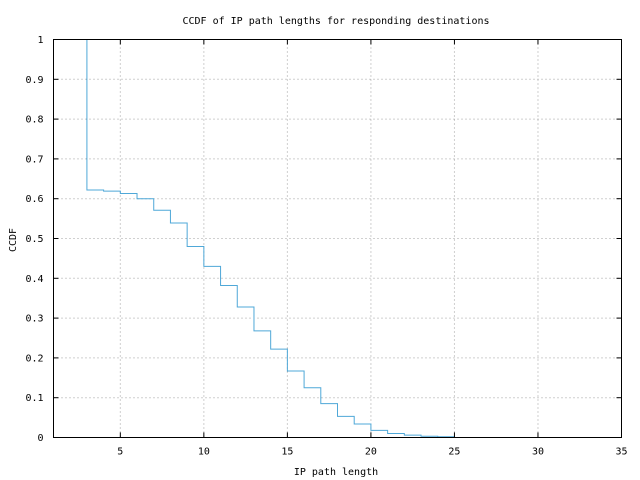  I want to click on x-tick-label: 15, so click(287, 452).